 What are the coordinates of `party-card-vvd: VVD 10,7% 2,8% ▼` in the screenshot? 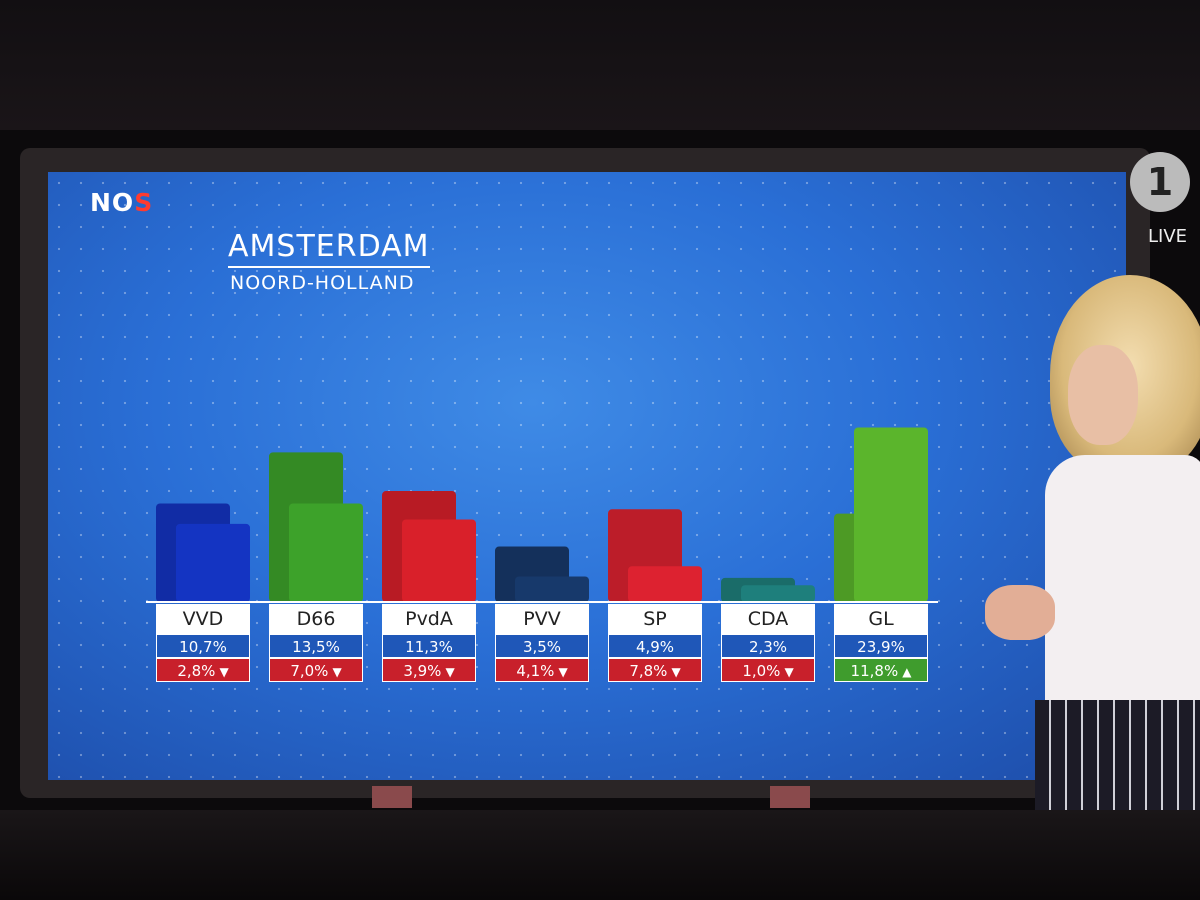 It's located at (203, 643).